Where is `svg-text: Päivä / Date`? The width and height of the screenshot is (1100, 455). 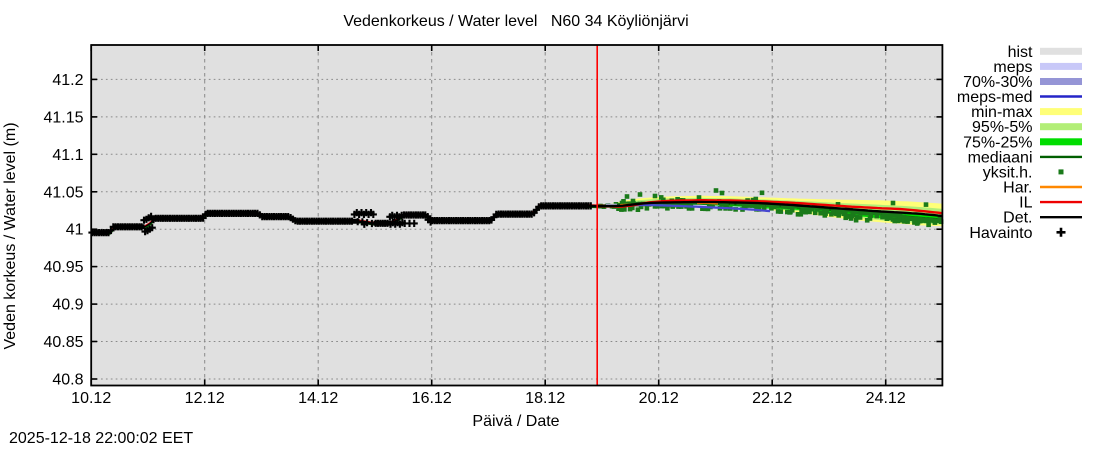 svg-text: Päivä / Date is located at coordinates (515, 421).